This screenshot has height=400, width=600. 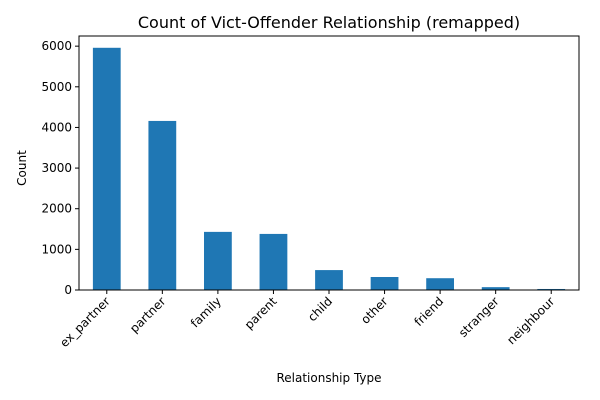 I want to click on y-tick-label: 1000, so click(x=56, y=249).